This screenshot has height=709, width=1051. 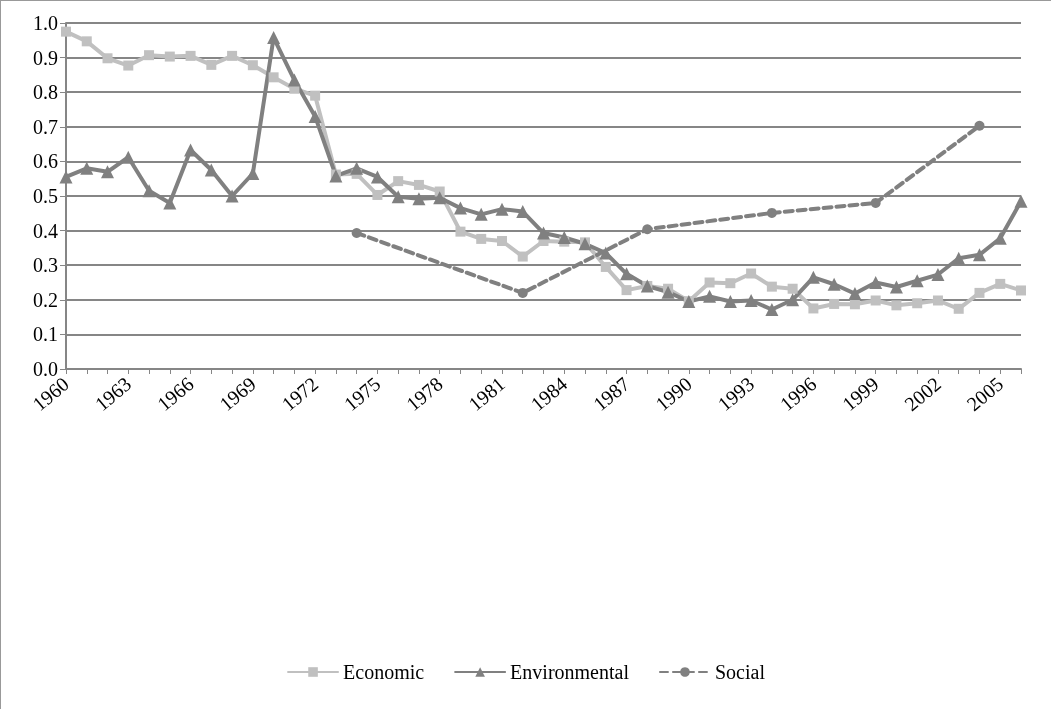 I want to click on x-tick-label: 1975, so click(x=362, y=394).